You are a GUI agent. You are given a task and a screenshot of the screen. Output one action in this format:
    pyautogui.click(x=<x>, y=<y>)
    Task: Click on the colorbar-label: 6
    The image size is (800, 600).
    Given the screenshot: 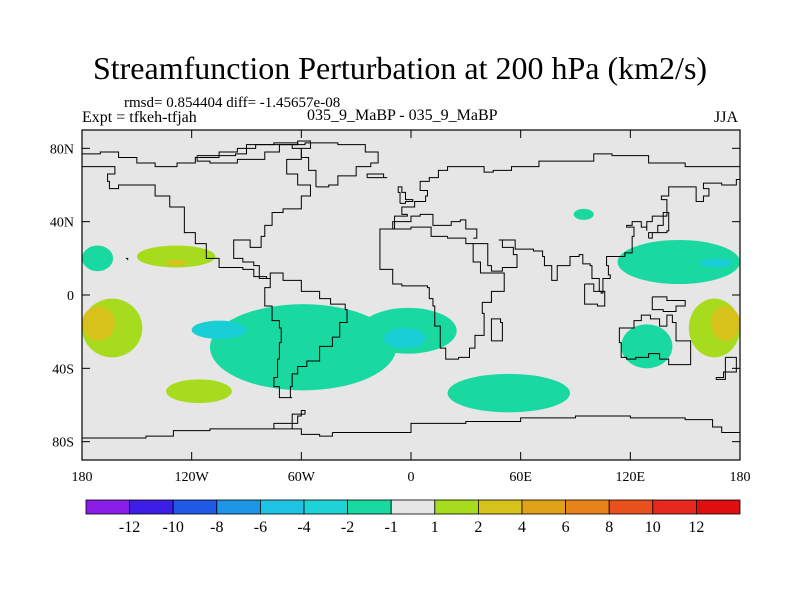 What is the action you would take?
    pyautogui.click(x=566, y=527)
    